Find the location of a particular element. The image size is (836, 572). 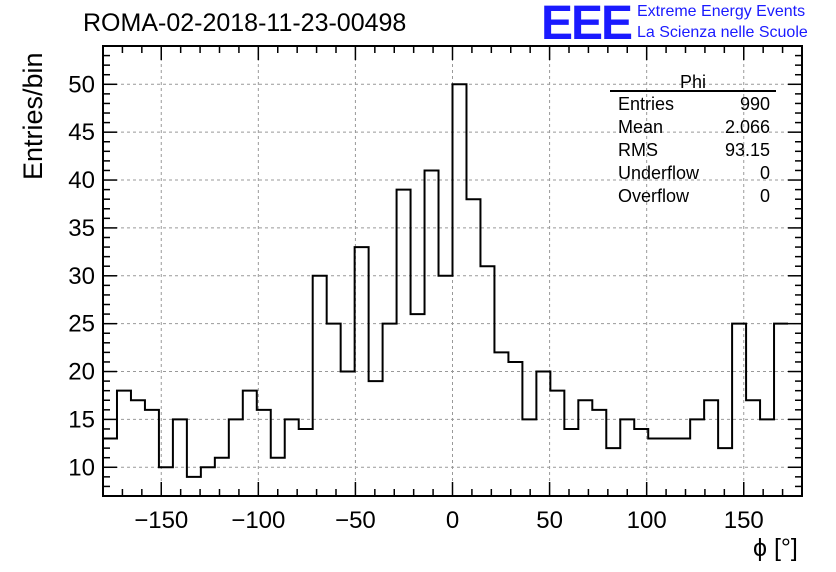

y-tick-label: 15 is located at coordinates (81, 419).